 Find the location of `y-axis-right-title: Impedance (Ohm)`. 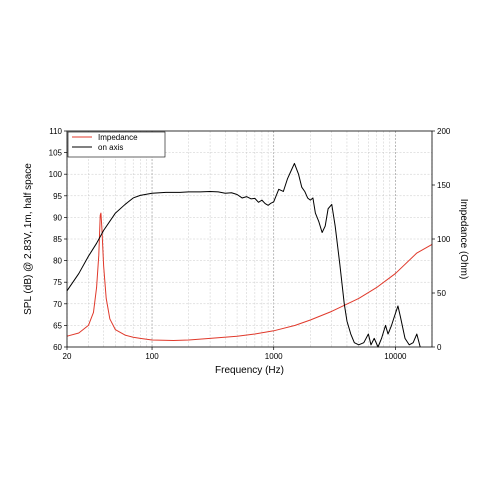

y-axis-right-title: Impedance (Ohm) is located at coordinates (463, 239).